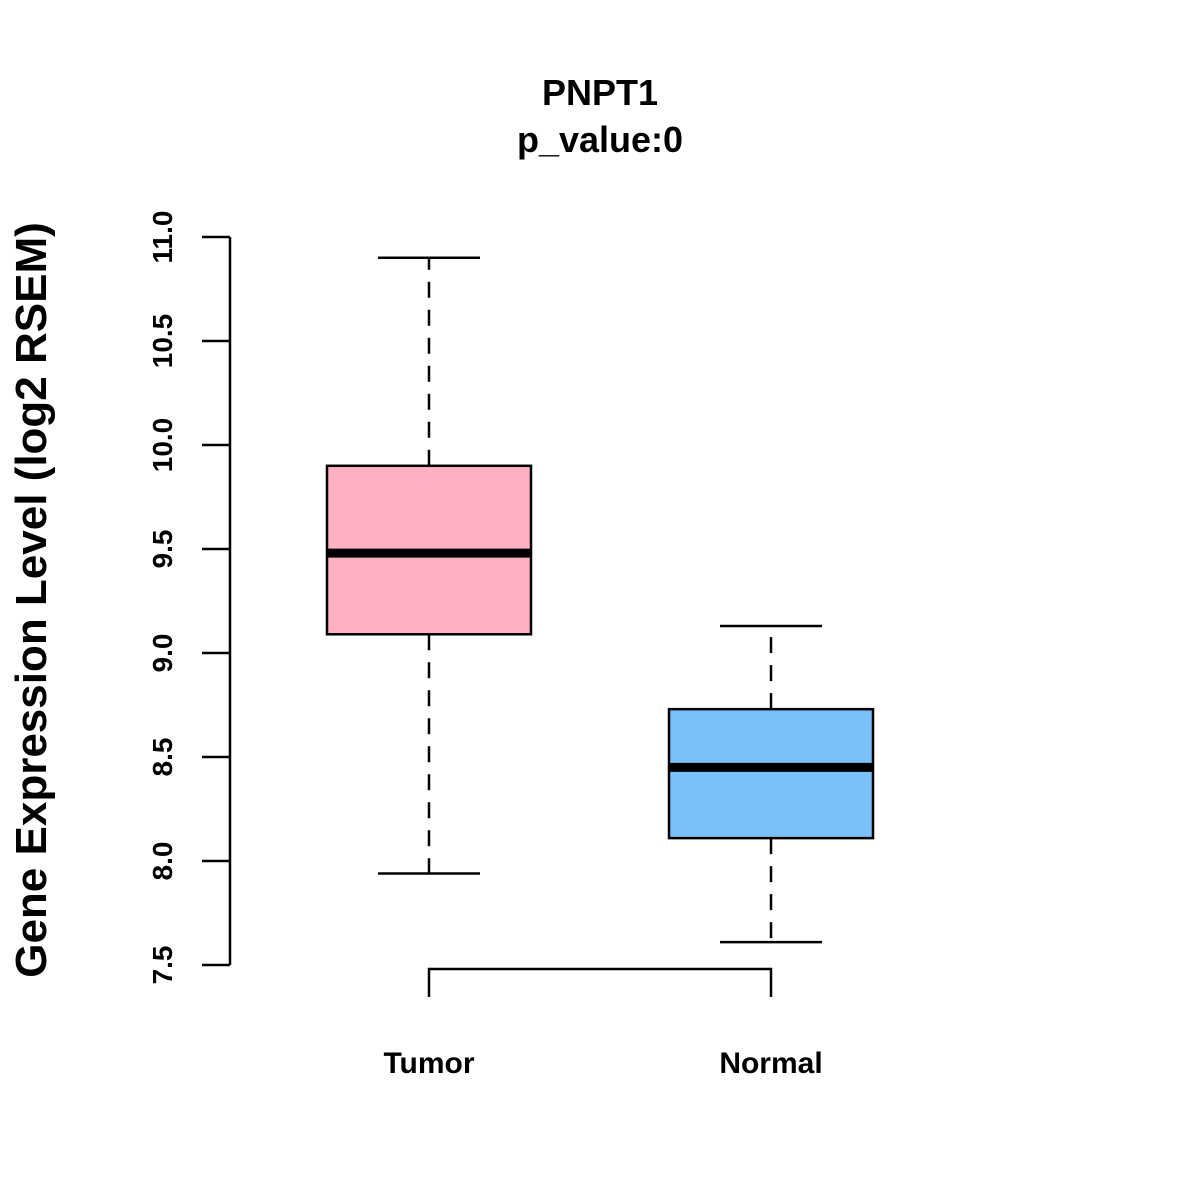 The width and height of the screenshot is (1200, 1200). I want to click on significance-bracket, so click(600, 982).